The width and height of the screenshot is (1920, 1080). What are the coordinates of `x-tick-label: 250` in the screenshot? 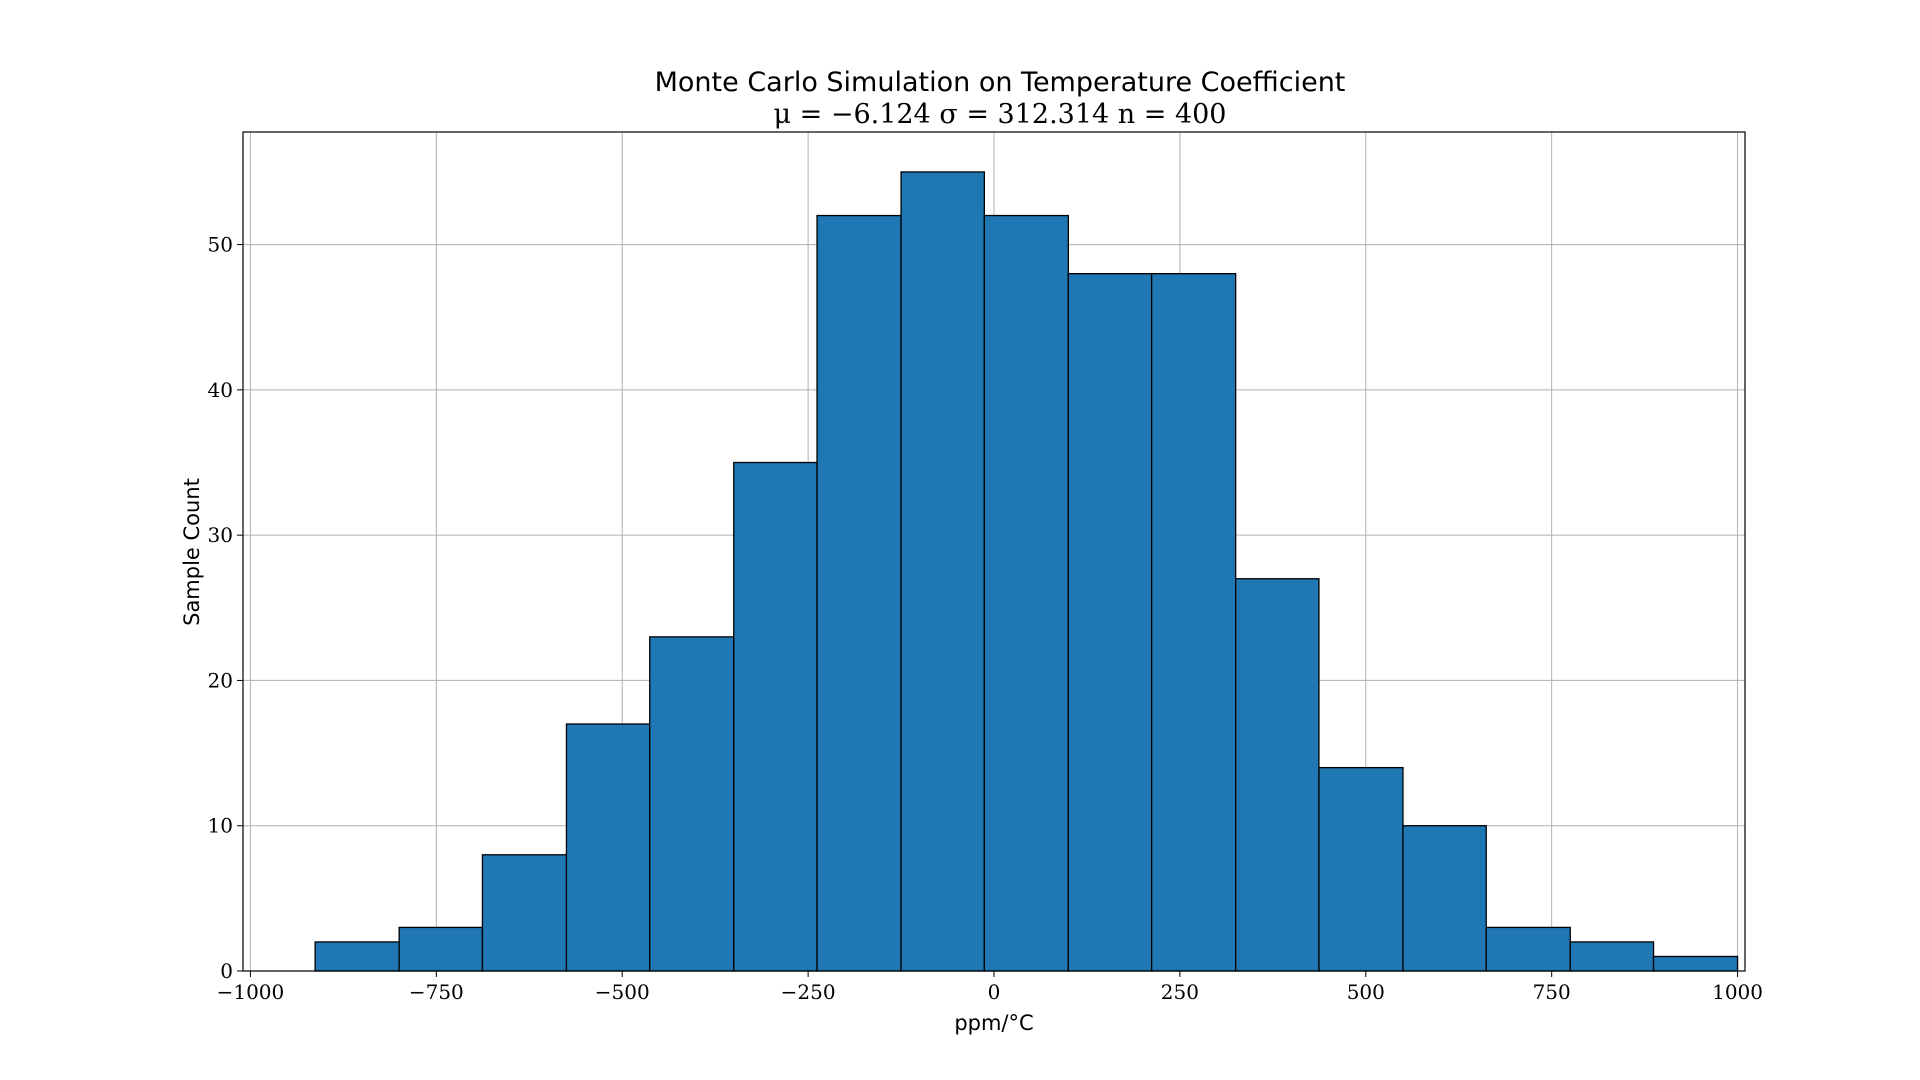 It's located at (1180, 992).